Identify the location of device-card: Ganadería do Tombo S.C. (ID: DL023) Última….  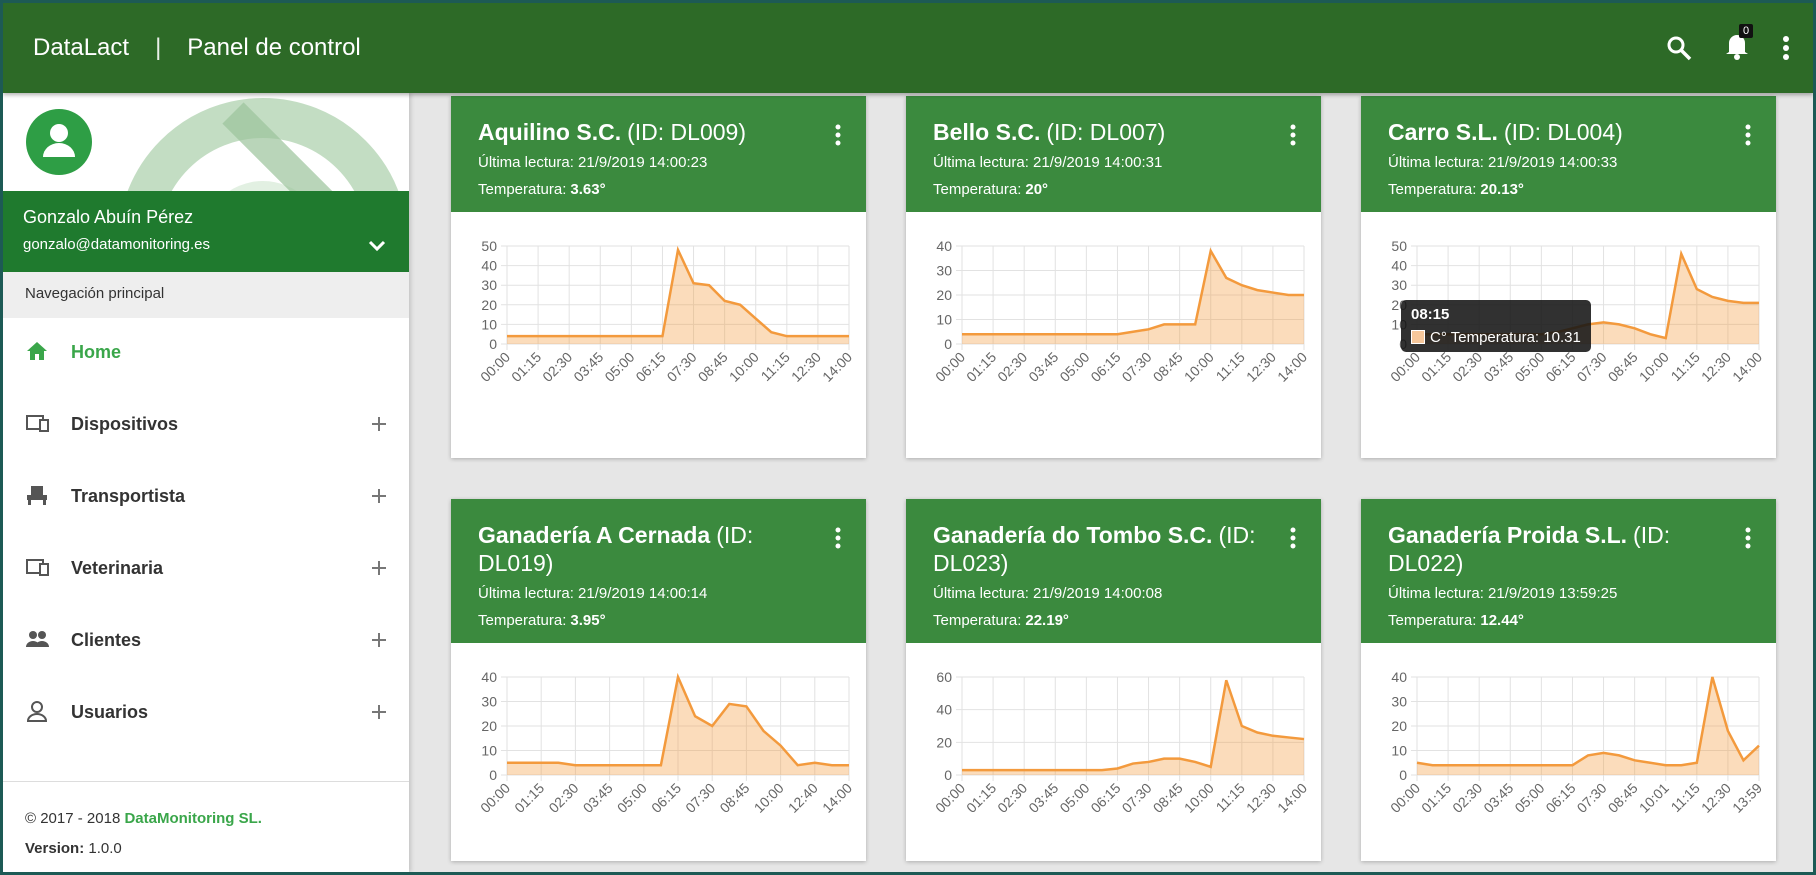
(1113, 680).